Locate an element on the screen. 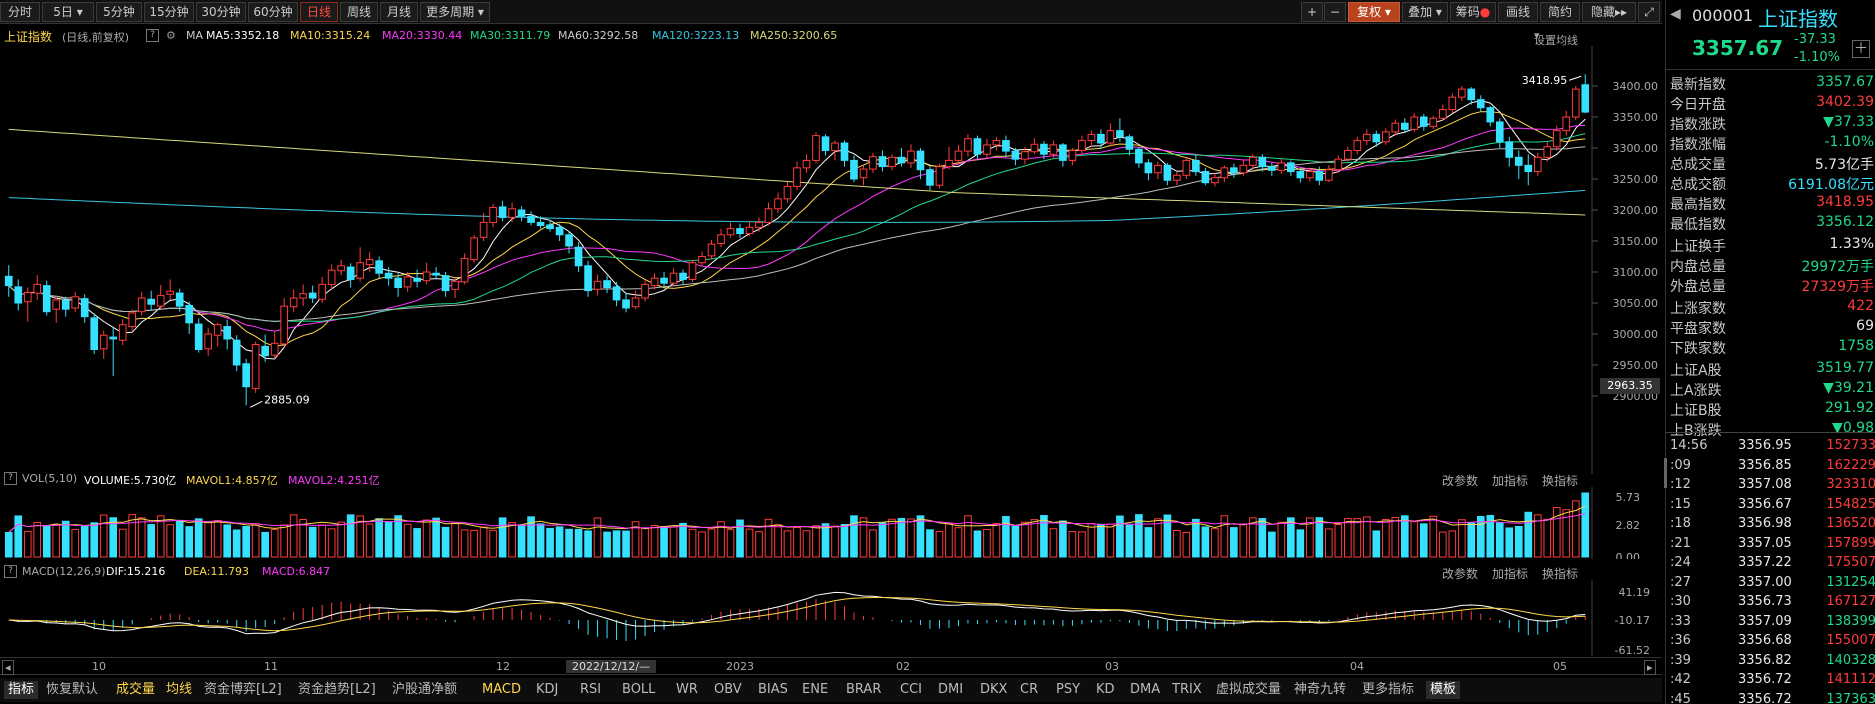 Image resolution: width=1875 pixels, height=704 pixels. stat-label: 上证A股 is located at coordinates (1696, 371).